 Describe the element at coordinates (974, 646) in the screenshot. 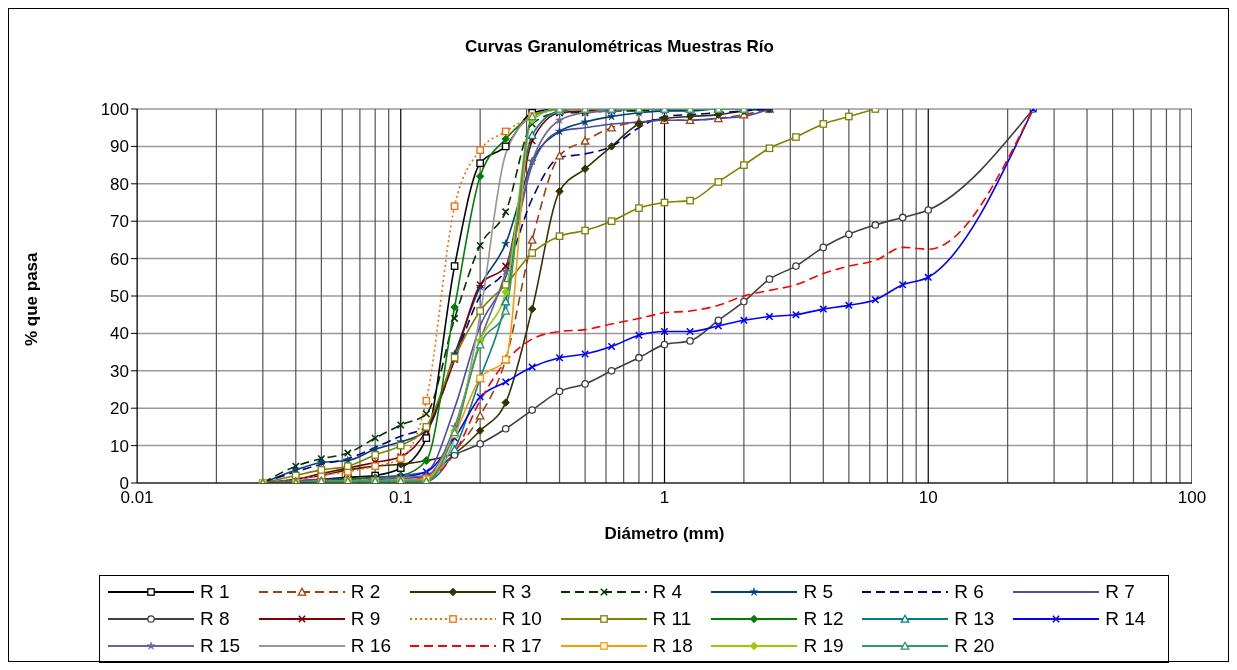

I see `legend-label: R 20` at that location.